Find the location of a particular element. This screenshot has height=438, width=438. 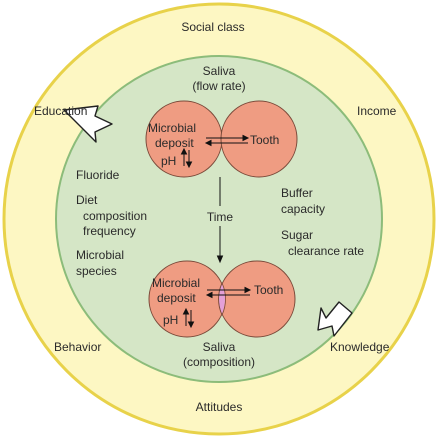

buffer-label: Buffer is located at coordinates (297, 193).